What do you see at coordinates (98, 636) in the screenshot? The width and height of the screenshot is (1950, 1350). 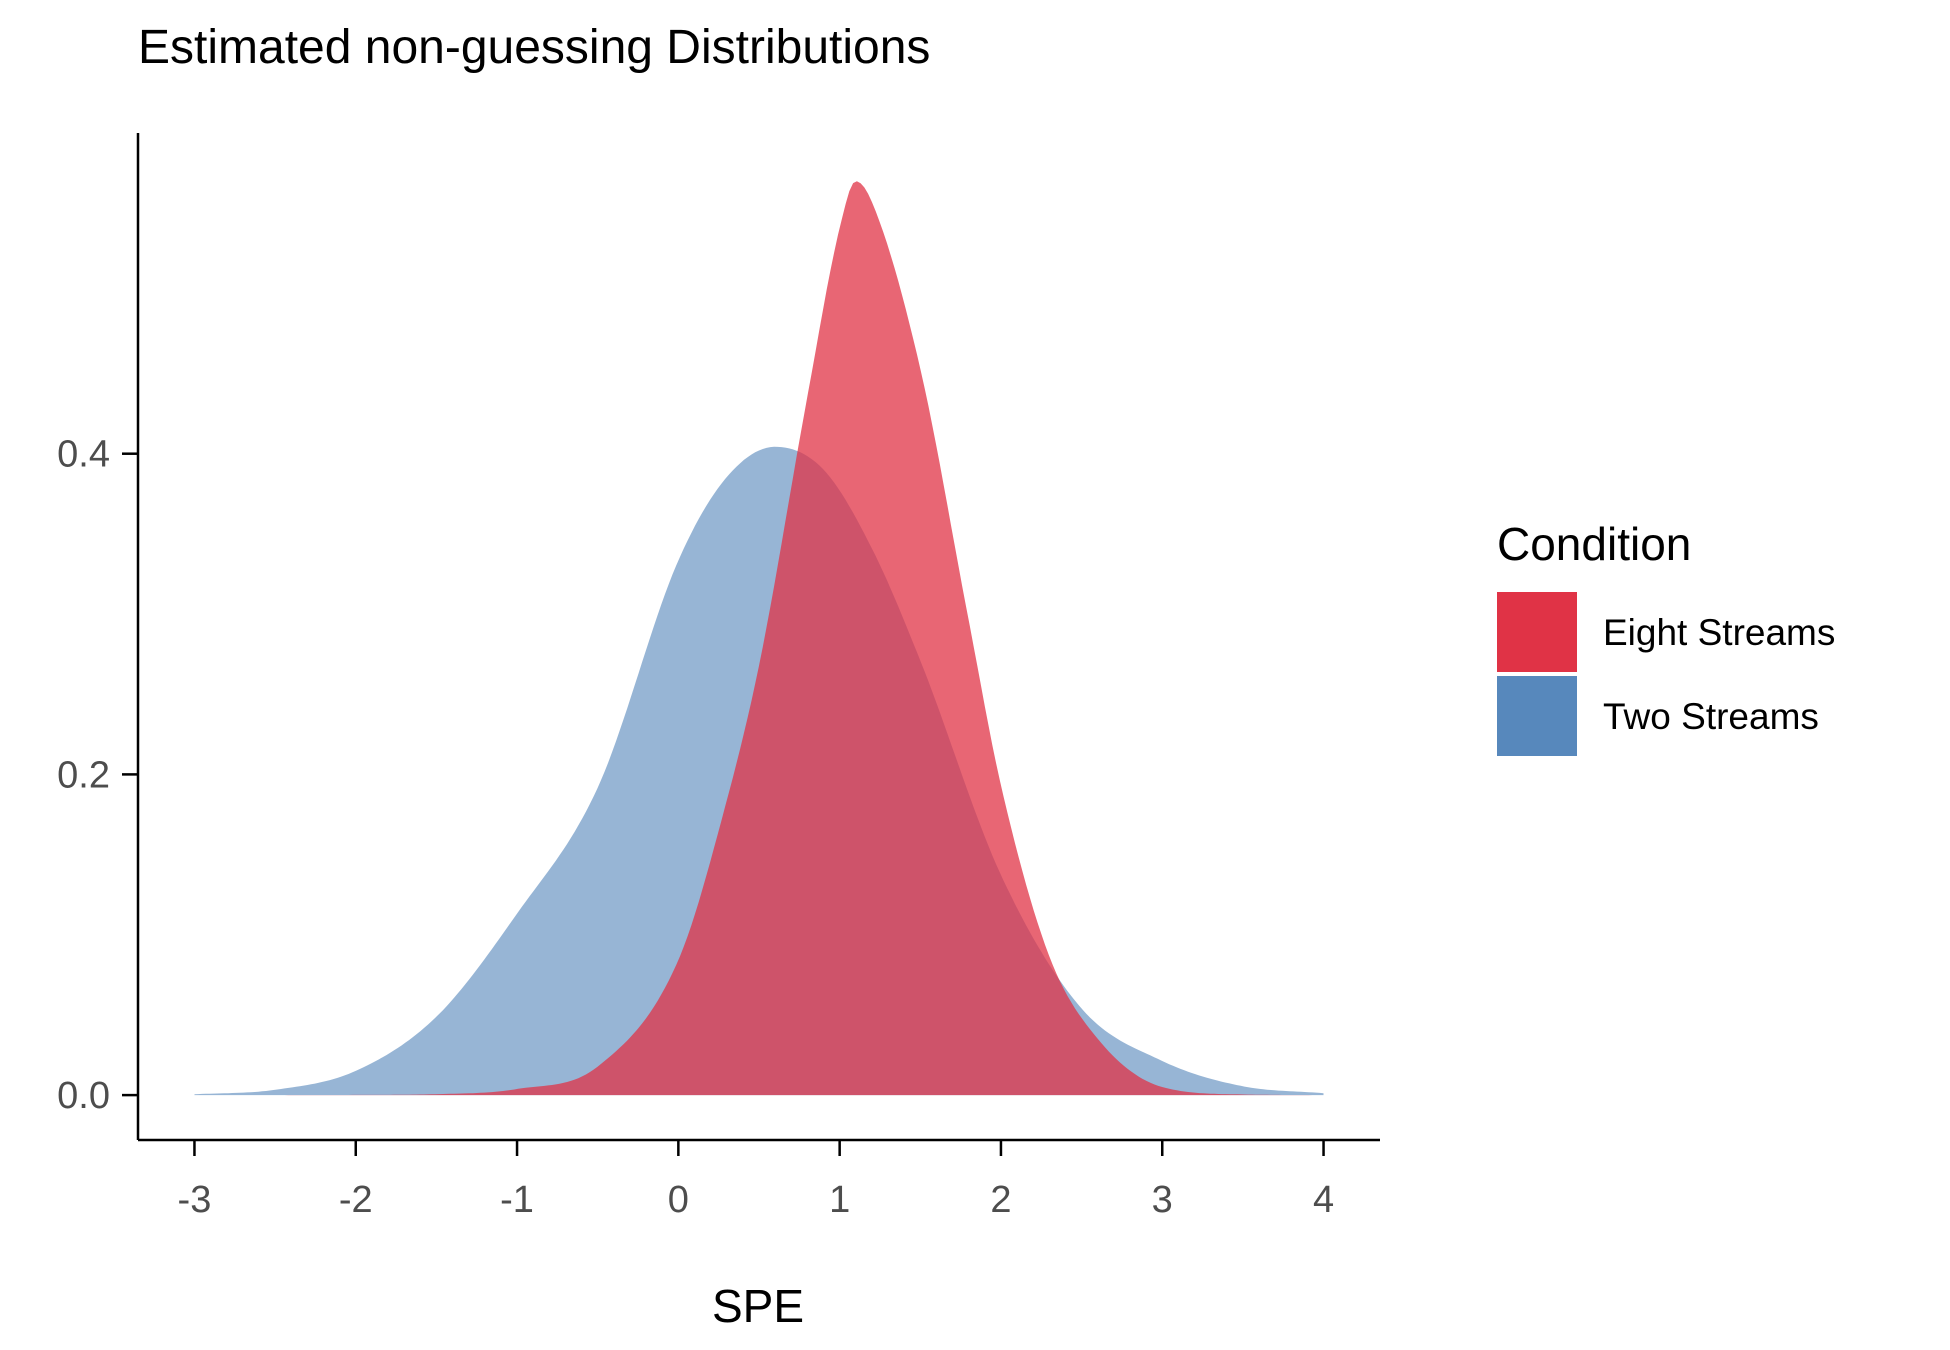 I see `y-axis: 0.0 0.2 0.4` at bounding box center [98, 636].